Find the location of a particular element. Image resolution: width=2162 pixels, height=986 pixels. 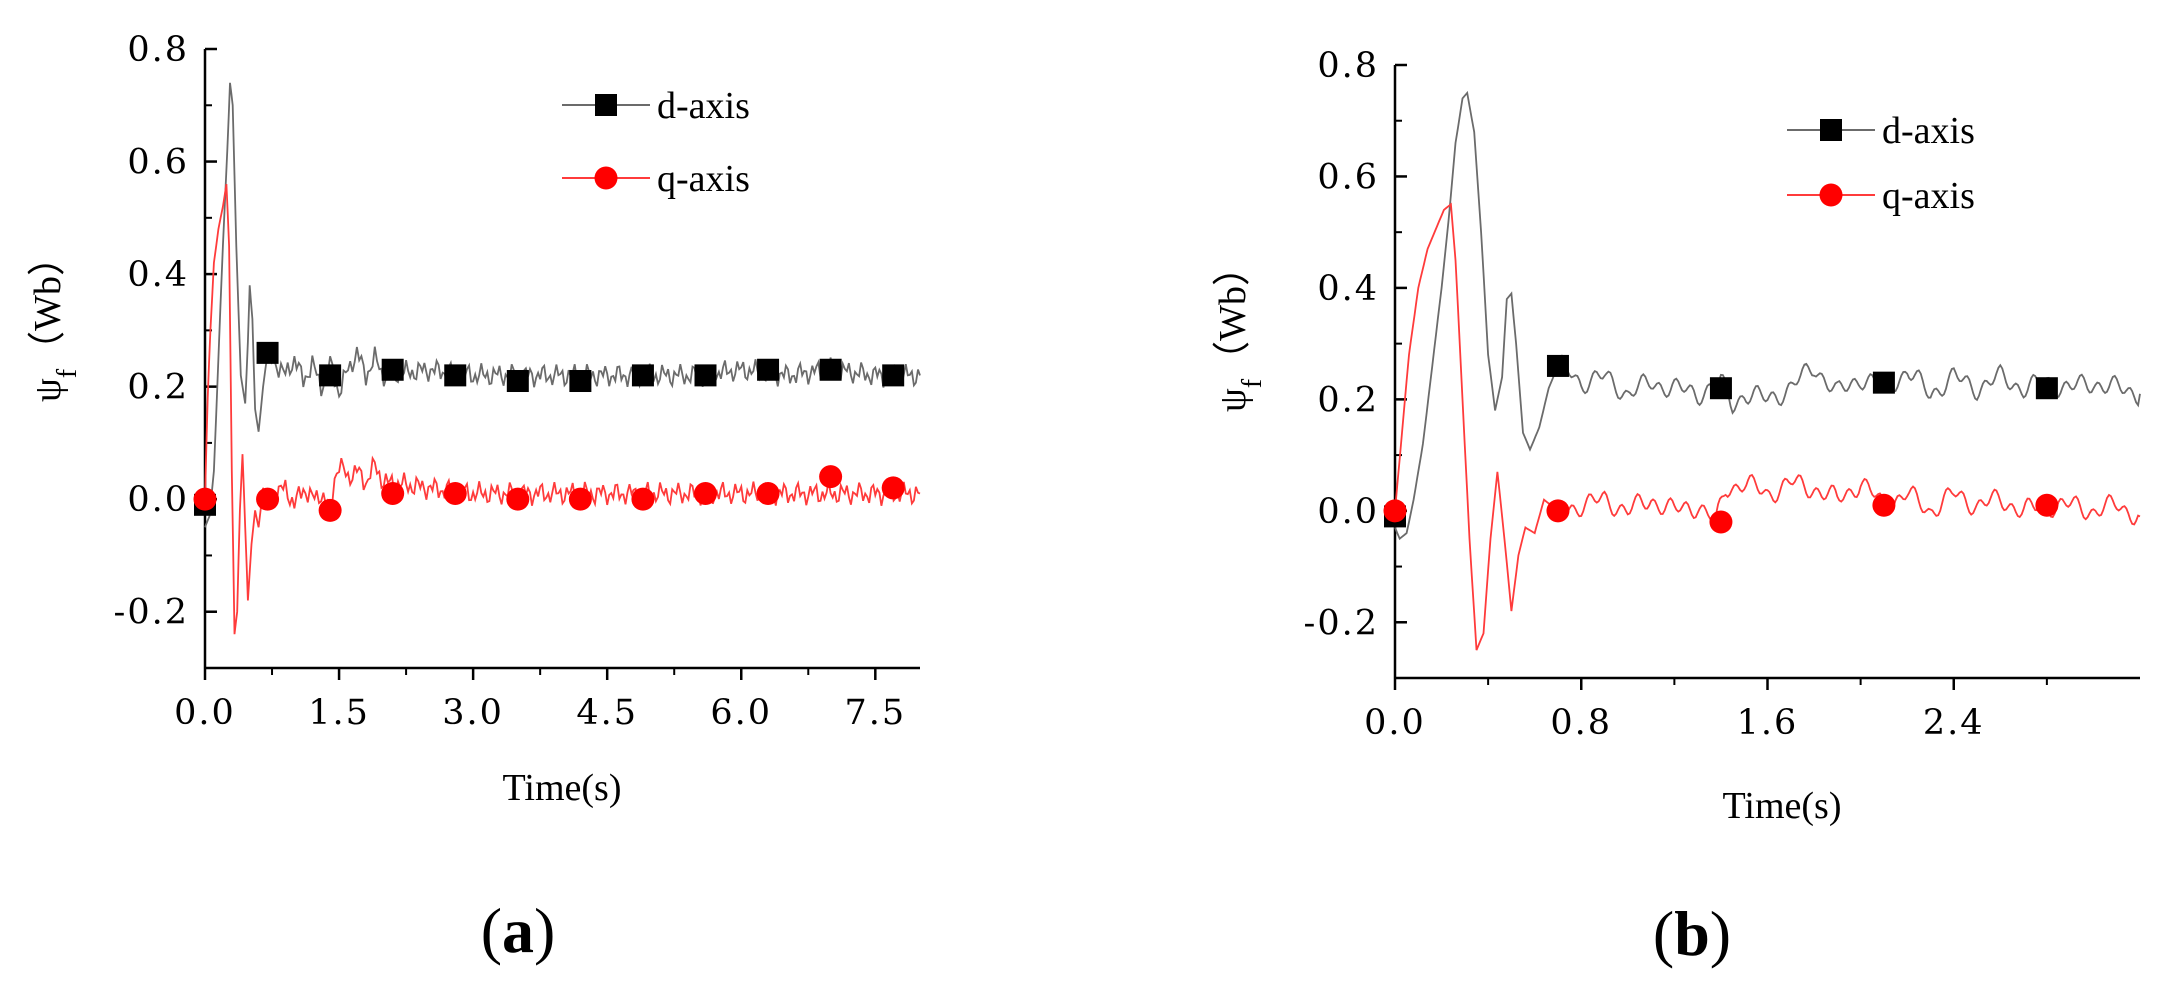

x-tick-label: 3.0 is located at coordinates (473, 713).